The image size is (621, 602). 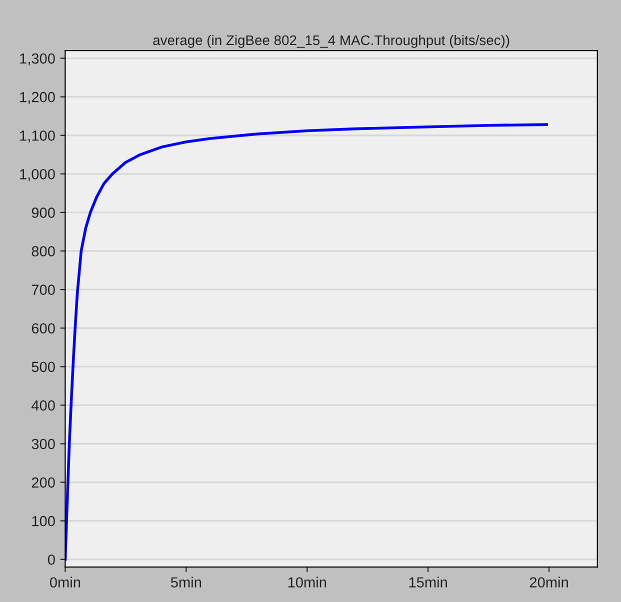 What do you see at coordinates (307, 582) in the screenshot?
I see `x-tick-label: 10min` at bounding box center [307, 582].